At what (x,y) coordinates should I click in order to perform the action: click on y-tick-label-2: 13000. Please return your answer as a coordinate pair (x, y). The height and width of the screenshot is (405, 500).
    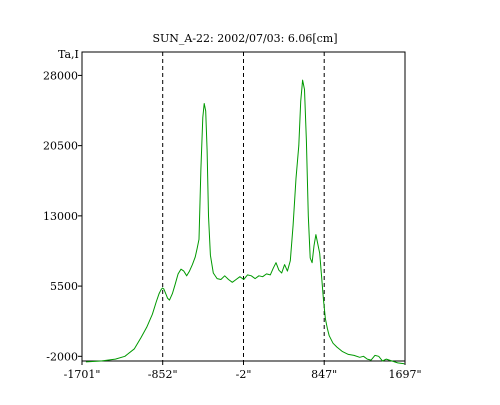
    Looking at the image, I should click on (60, 216).